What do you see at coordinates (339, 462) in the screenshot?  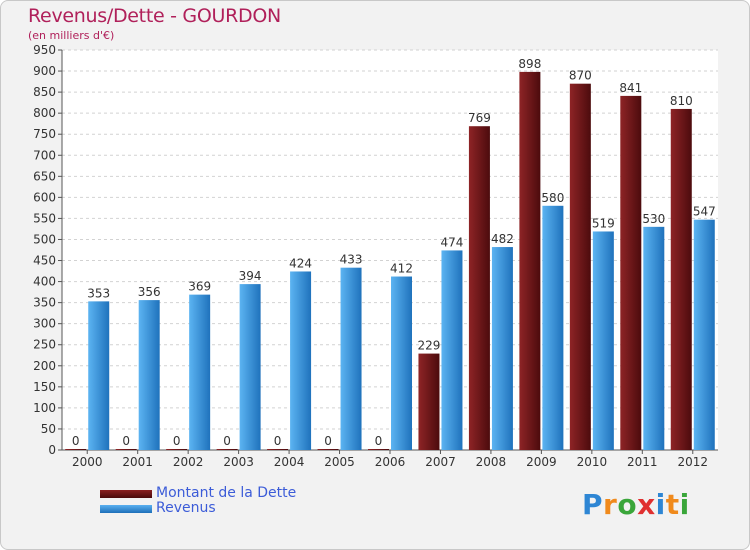 I see `x-tick-label: 2005` at bounding box center [339, 462].